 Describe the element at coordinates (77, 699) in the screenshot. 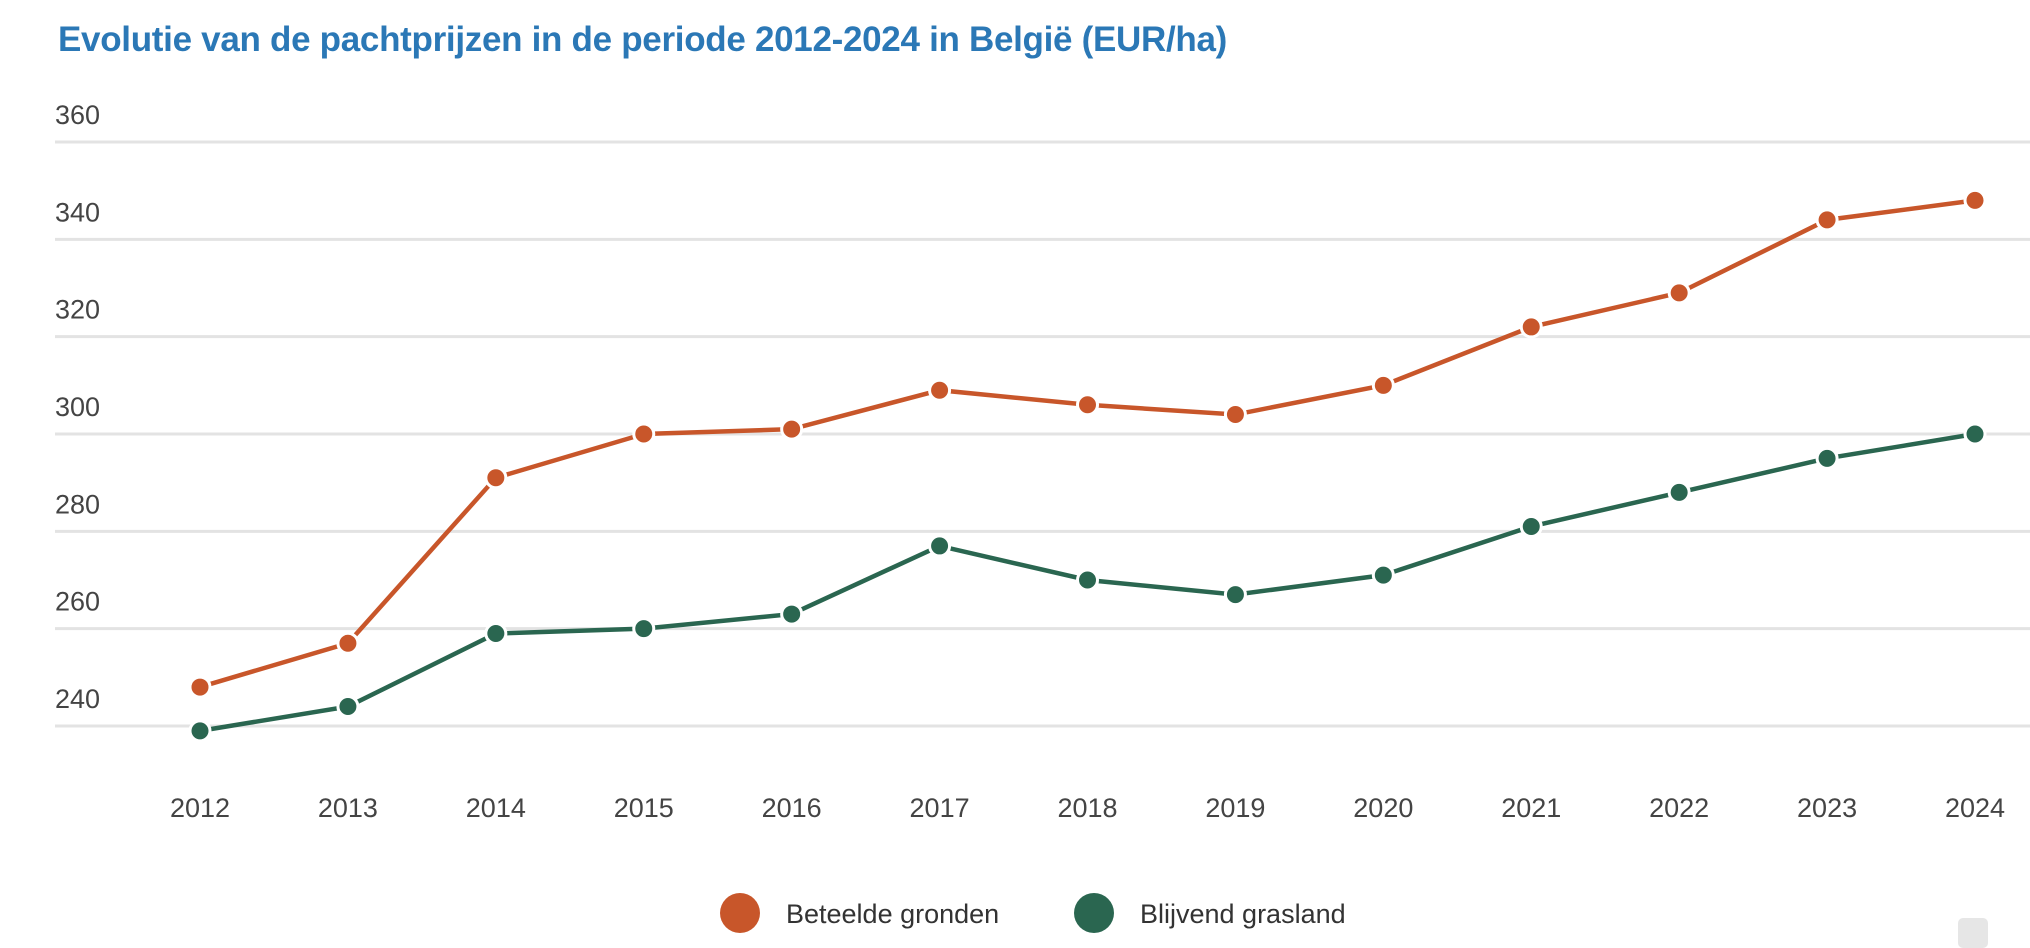

I see `y-tick-label: 240` at that location.